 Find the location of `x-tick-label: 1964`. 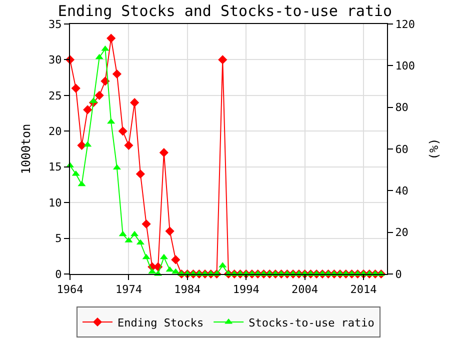

x-tick-label: 1964 is located at coordinates (70, 289).